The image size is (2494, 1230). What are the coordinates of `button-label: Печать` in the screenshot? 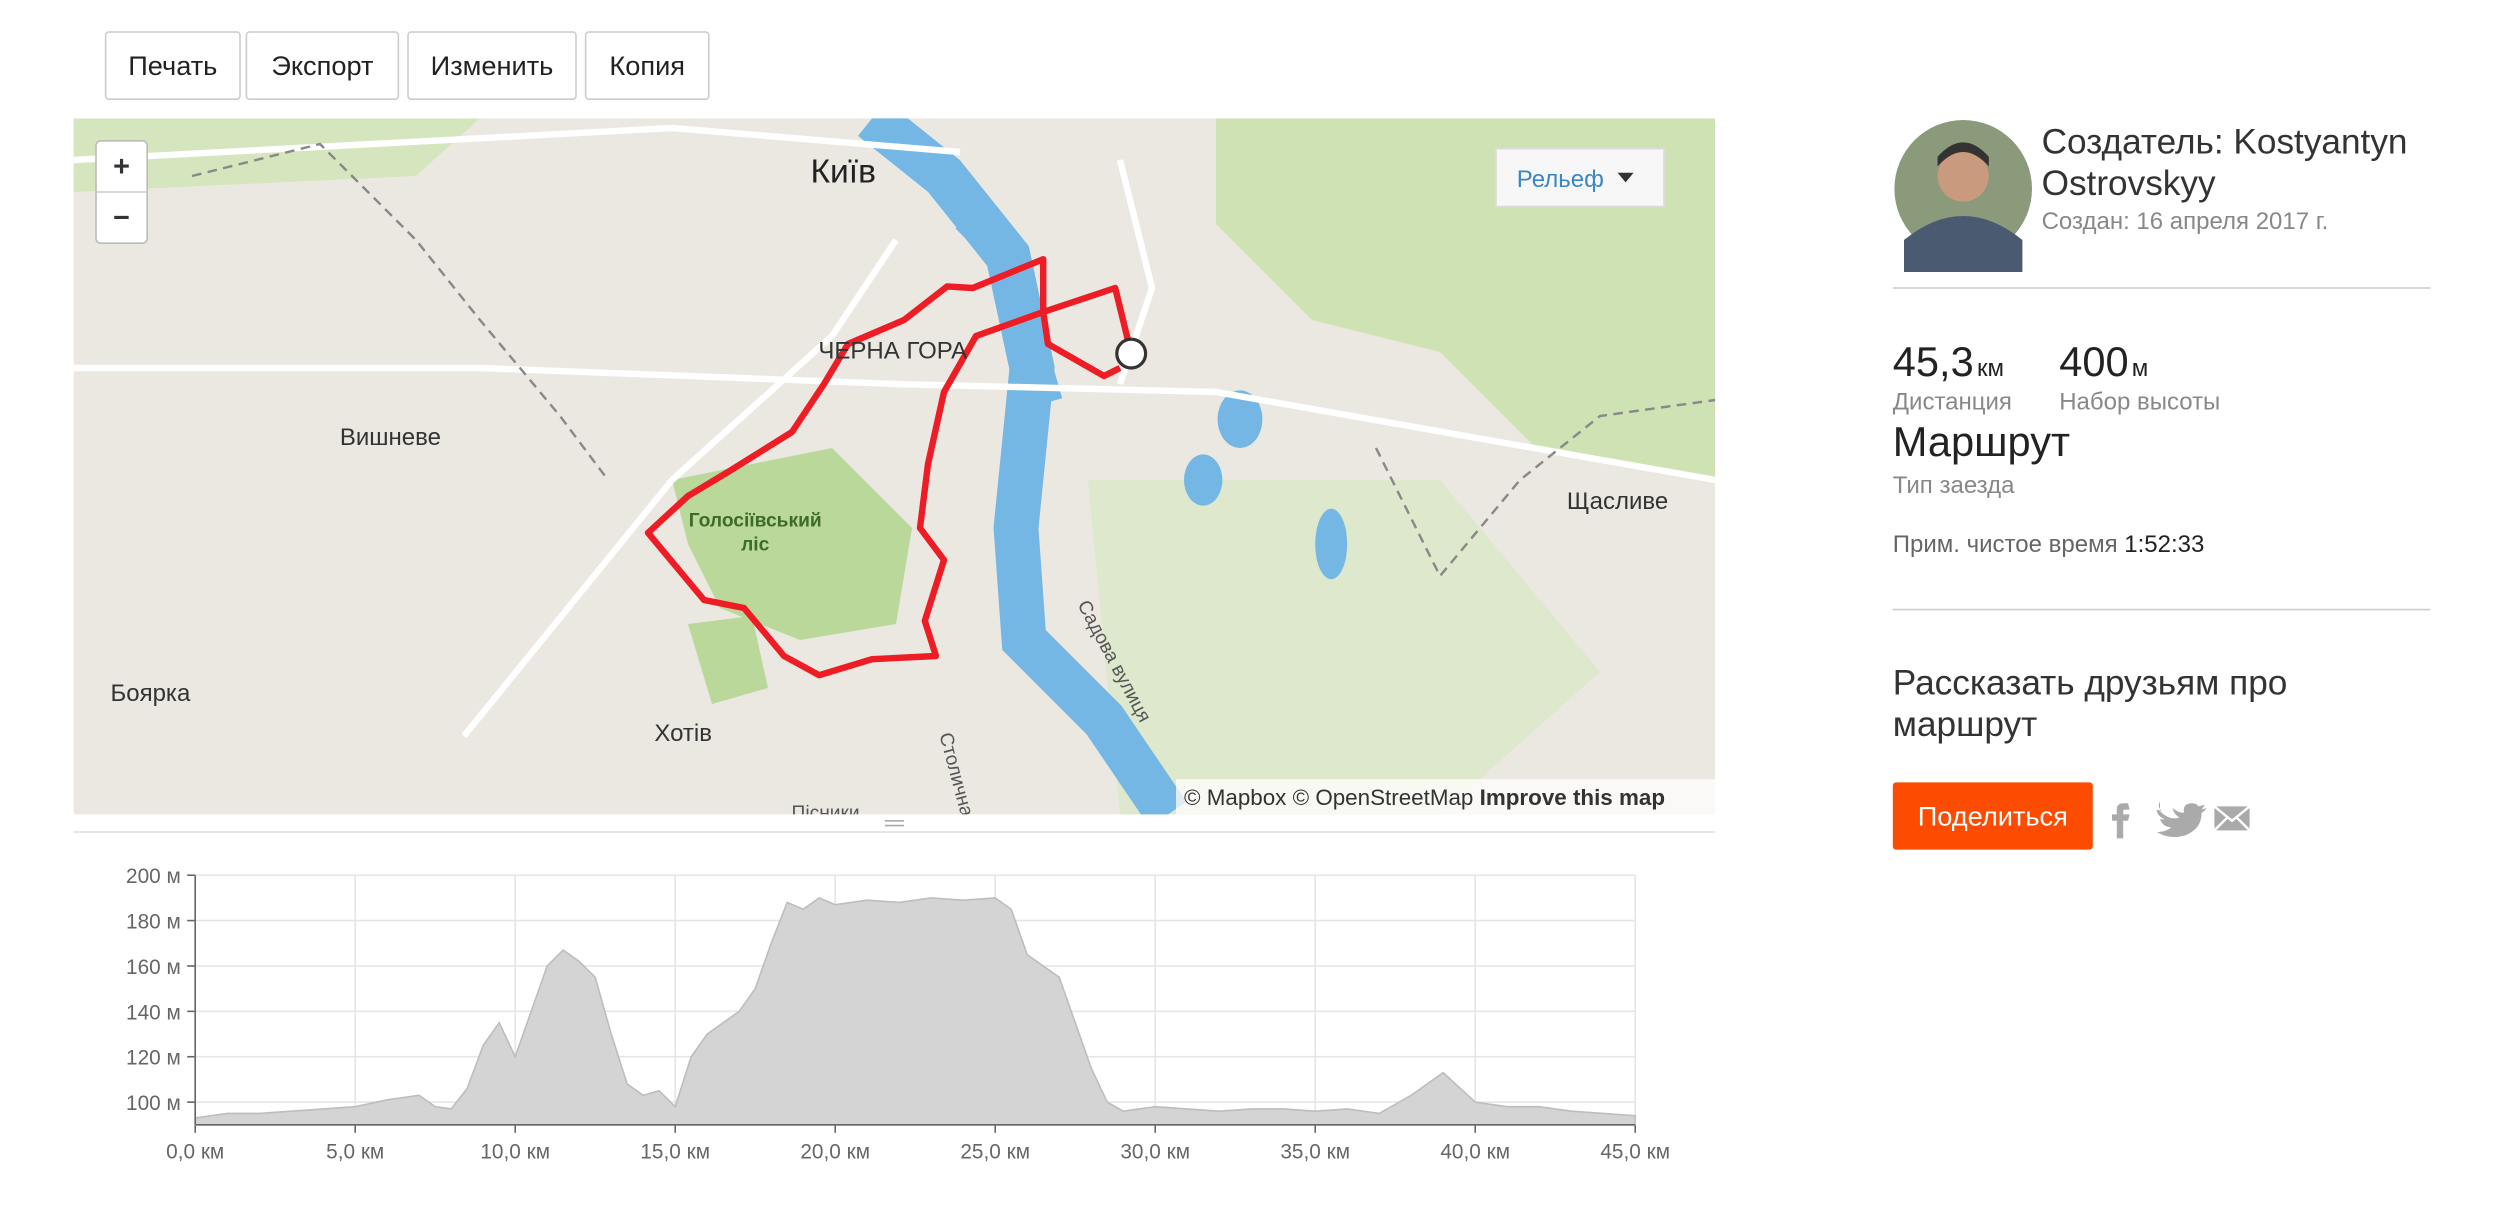 It's located at (172, 65).